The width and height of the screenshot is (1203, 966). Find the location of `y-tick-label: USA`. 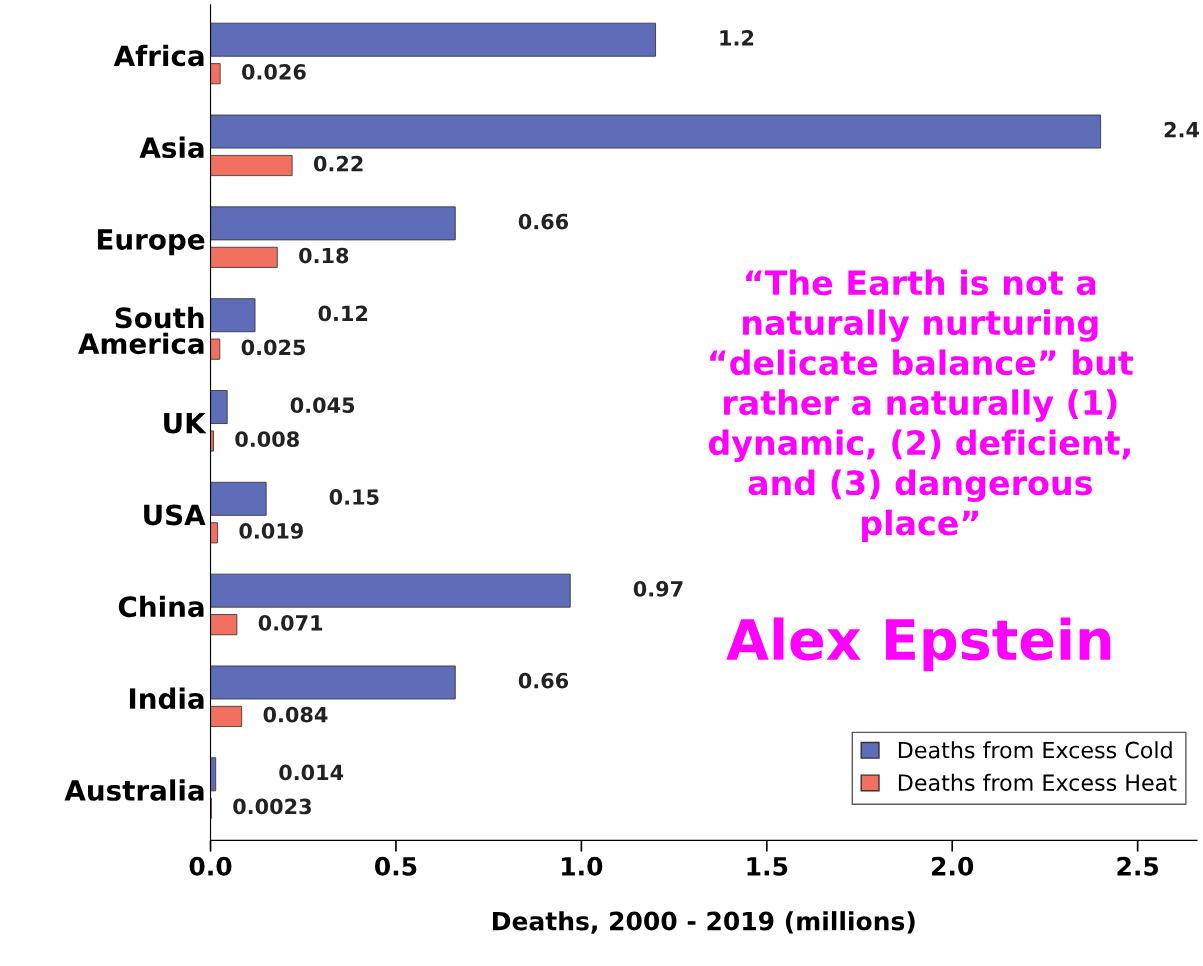

y-tick-label: USA is located at coordinates (175, 515).